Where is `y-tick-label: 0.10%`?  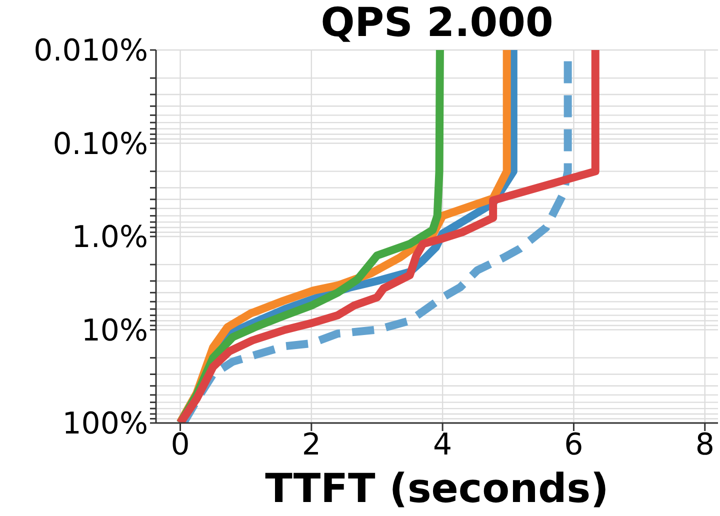 y-tick-label: 0.10% is located at coordinates (100, 144).